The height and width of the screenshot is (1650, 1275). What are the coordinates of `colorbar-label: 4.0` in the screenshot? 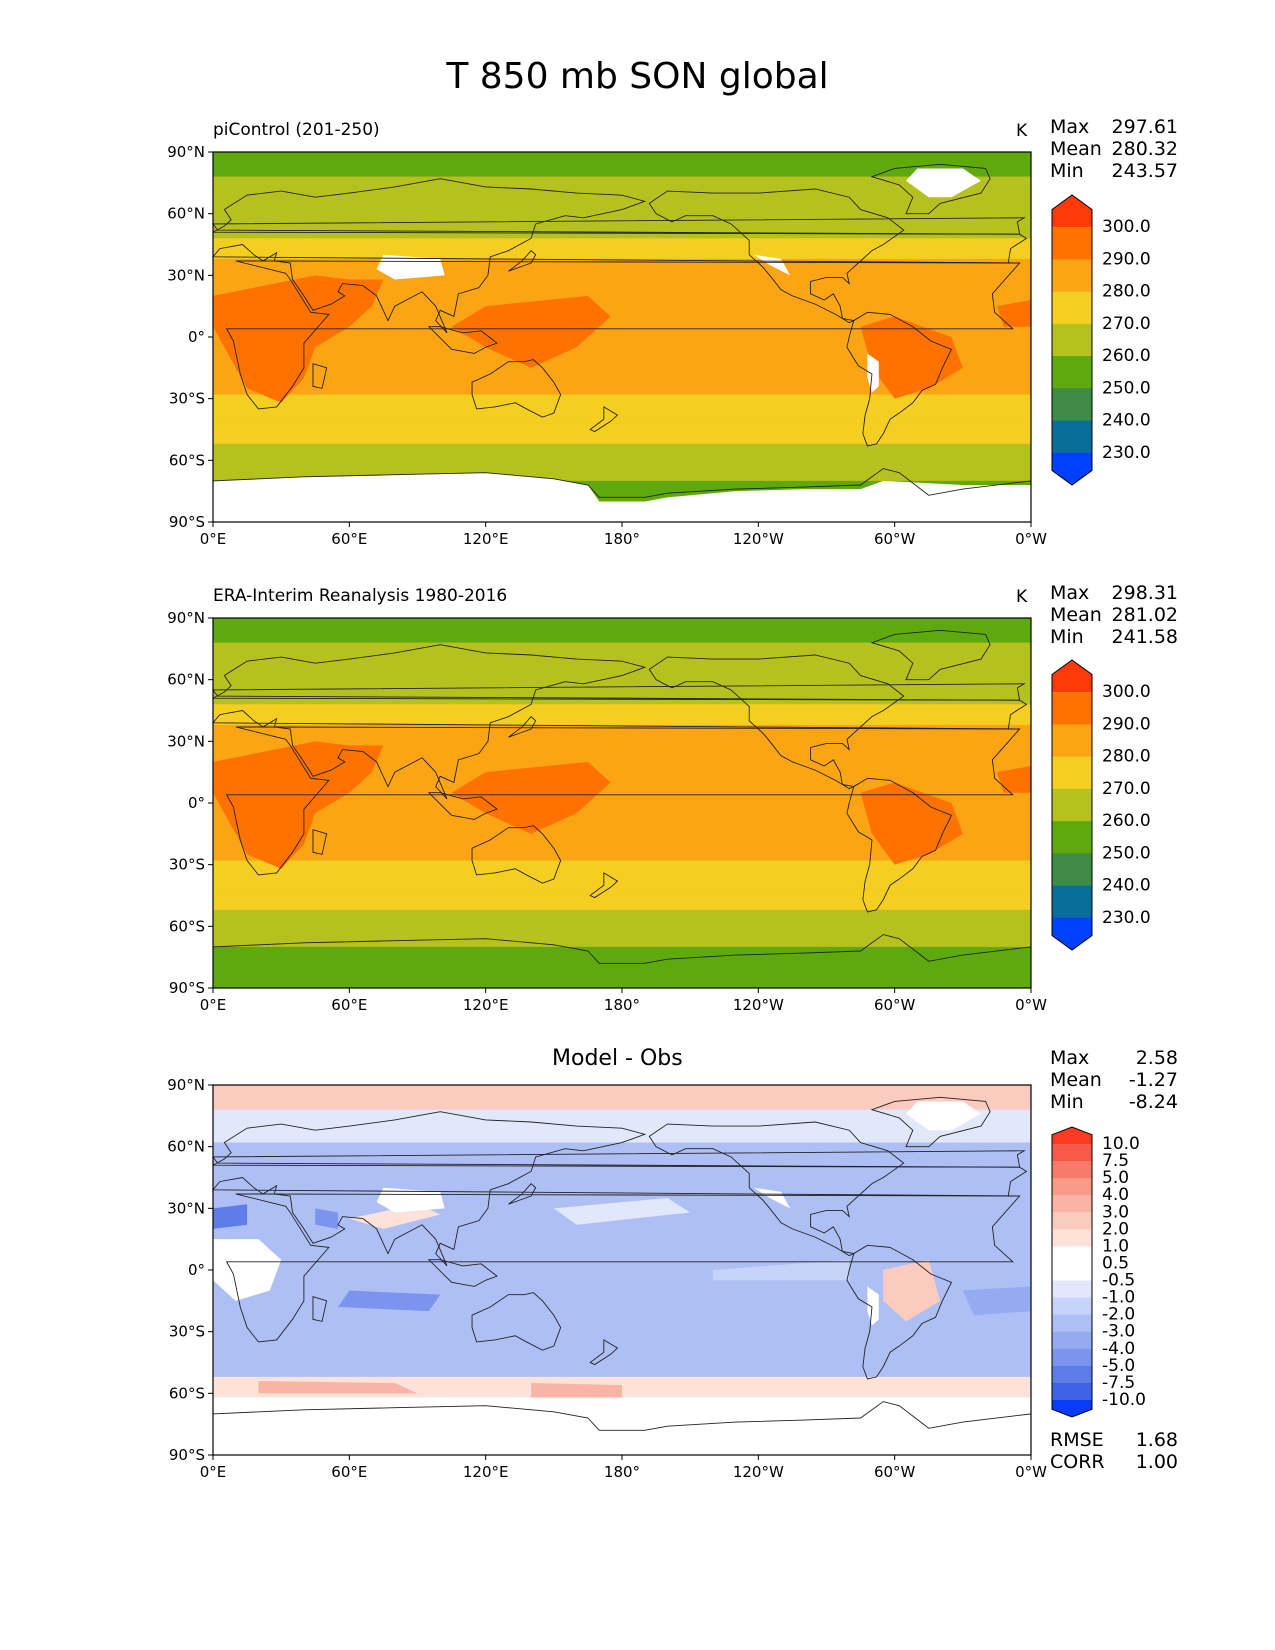 It's located at (1115, 1195).